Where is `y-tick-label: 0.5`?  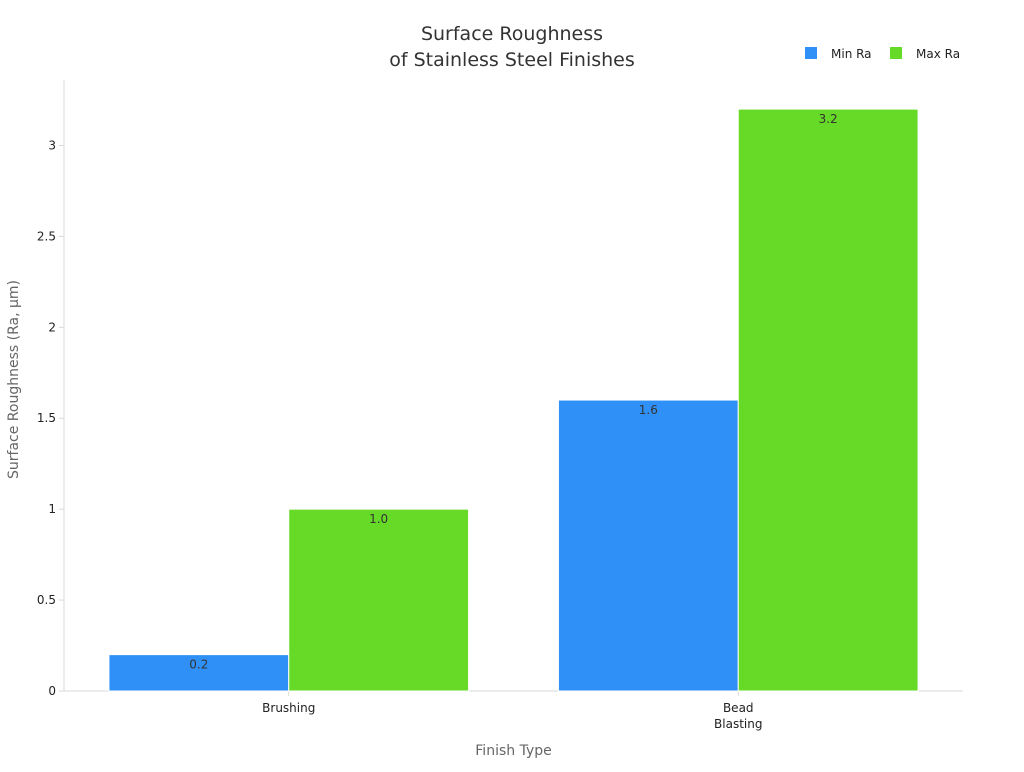
y-tick-label: 0.5 is located at coordinates (46, 600).